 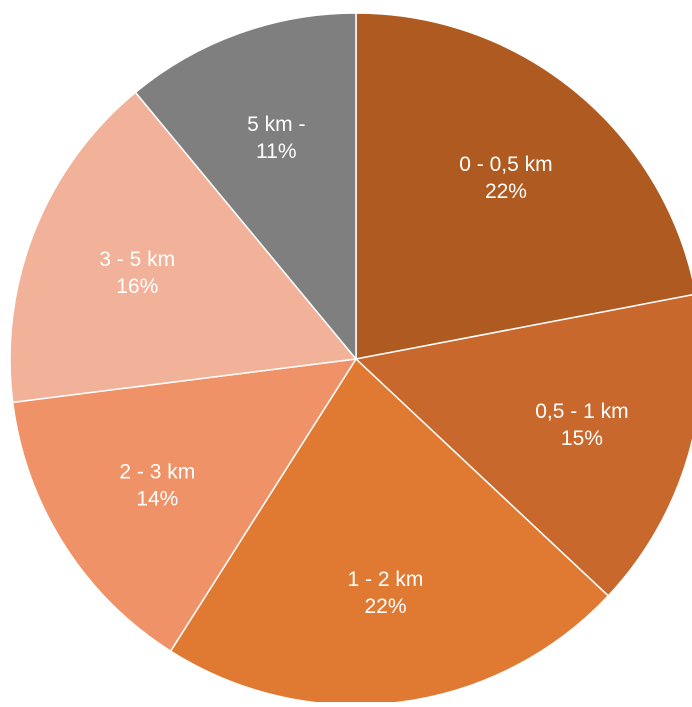 What do you see at coordinates (276, 138) in the screenshot?
I see `slice-label-6: 5 km - 11%` at bounding box center [276, 138].